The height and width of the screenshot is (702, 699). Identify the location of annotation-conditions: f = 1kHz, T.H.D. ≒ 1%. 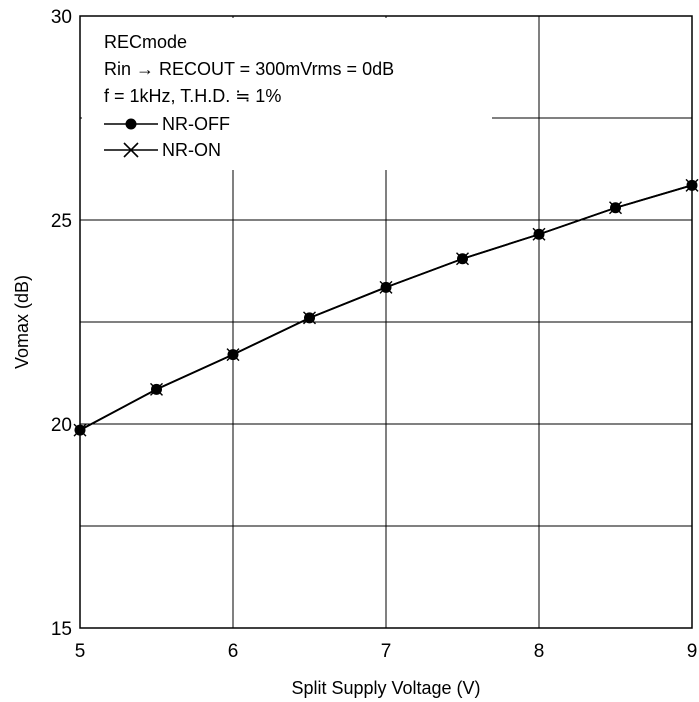
(192, 96).